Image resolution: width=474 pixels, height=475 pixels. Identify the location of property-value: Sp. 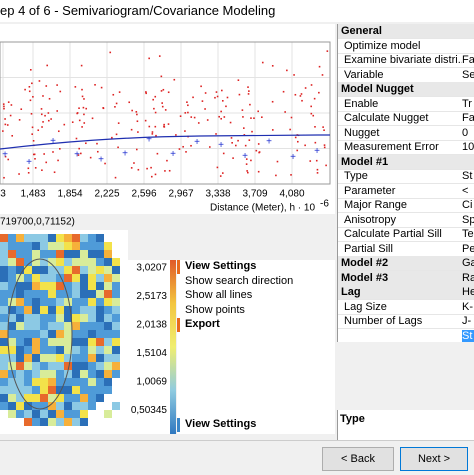
(468, 219).